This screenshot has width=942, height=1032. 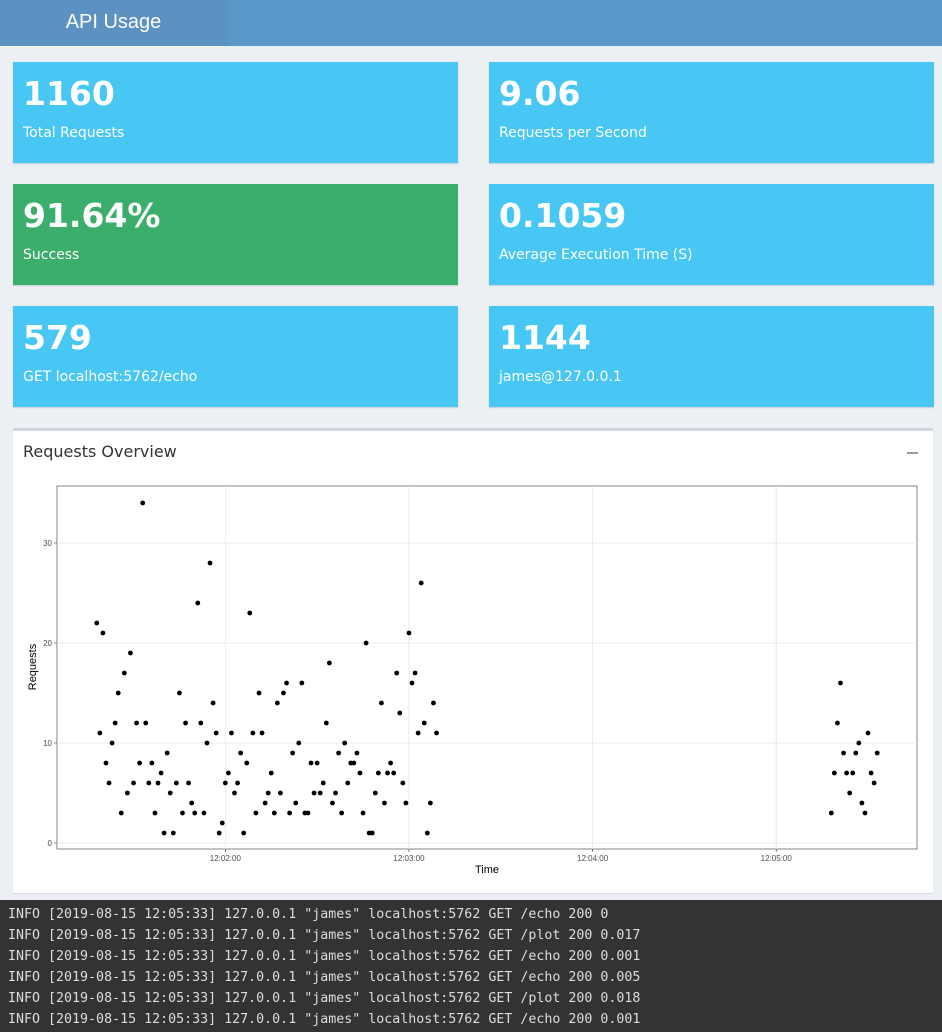 What do you see at coordinates (593, 858) in the screenshot?
I see `x-tick-label: 12:04:00` at bounding box center [593, 858].